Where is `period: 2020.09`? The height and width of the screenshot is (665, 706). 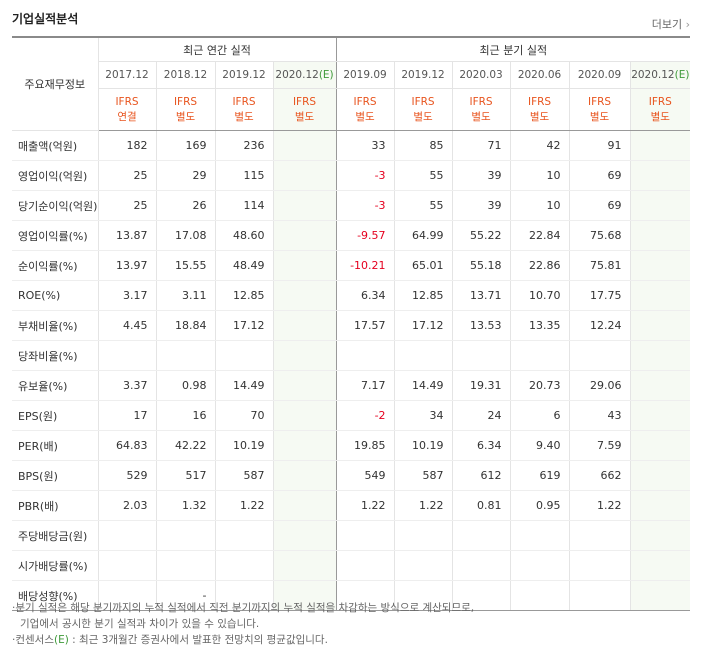
period: 2020.09 is located at coordinates (599, 75).